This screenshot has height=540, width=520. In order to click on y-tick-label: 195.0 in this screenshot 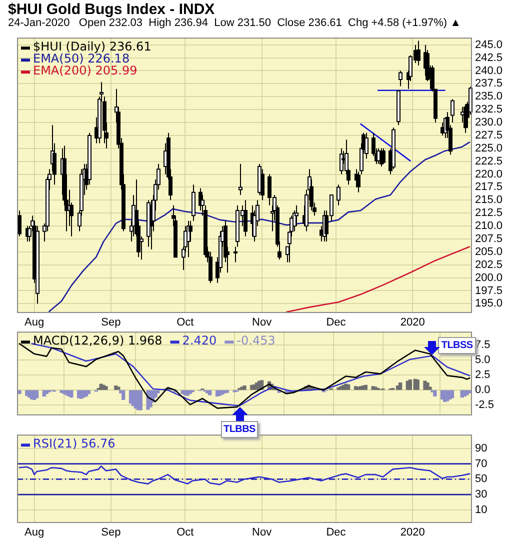, I will do `click(489, 304)`.